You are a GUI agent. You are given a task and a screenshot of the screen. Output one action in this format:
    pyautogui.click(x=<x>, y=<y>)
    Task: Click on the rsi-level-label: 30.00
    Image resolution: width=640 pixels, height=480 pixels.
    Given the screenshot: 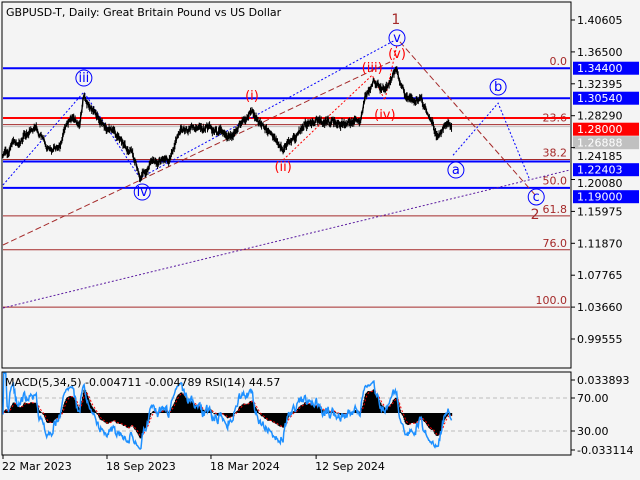 What is the action you would take?
    pyautogui.click(x=593, y=431)
    